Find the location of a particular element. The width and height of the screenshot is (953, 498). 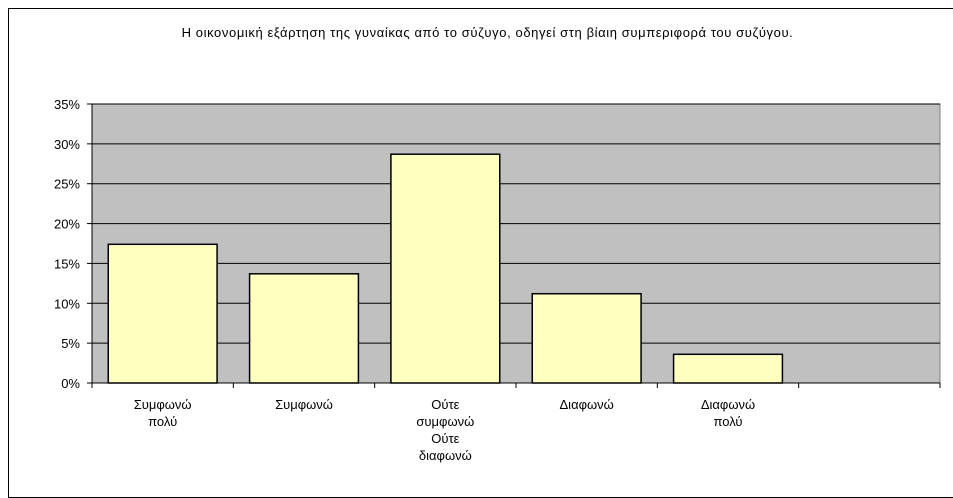

x-tick-label: Διαφωνώ is located at coordinates (587, 404).